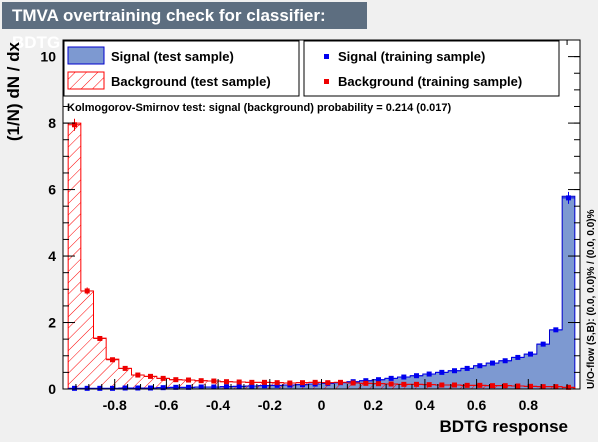  I want to click on y-axis-label: (1/N) dN / dx, so click(13, 91).